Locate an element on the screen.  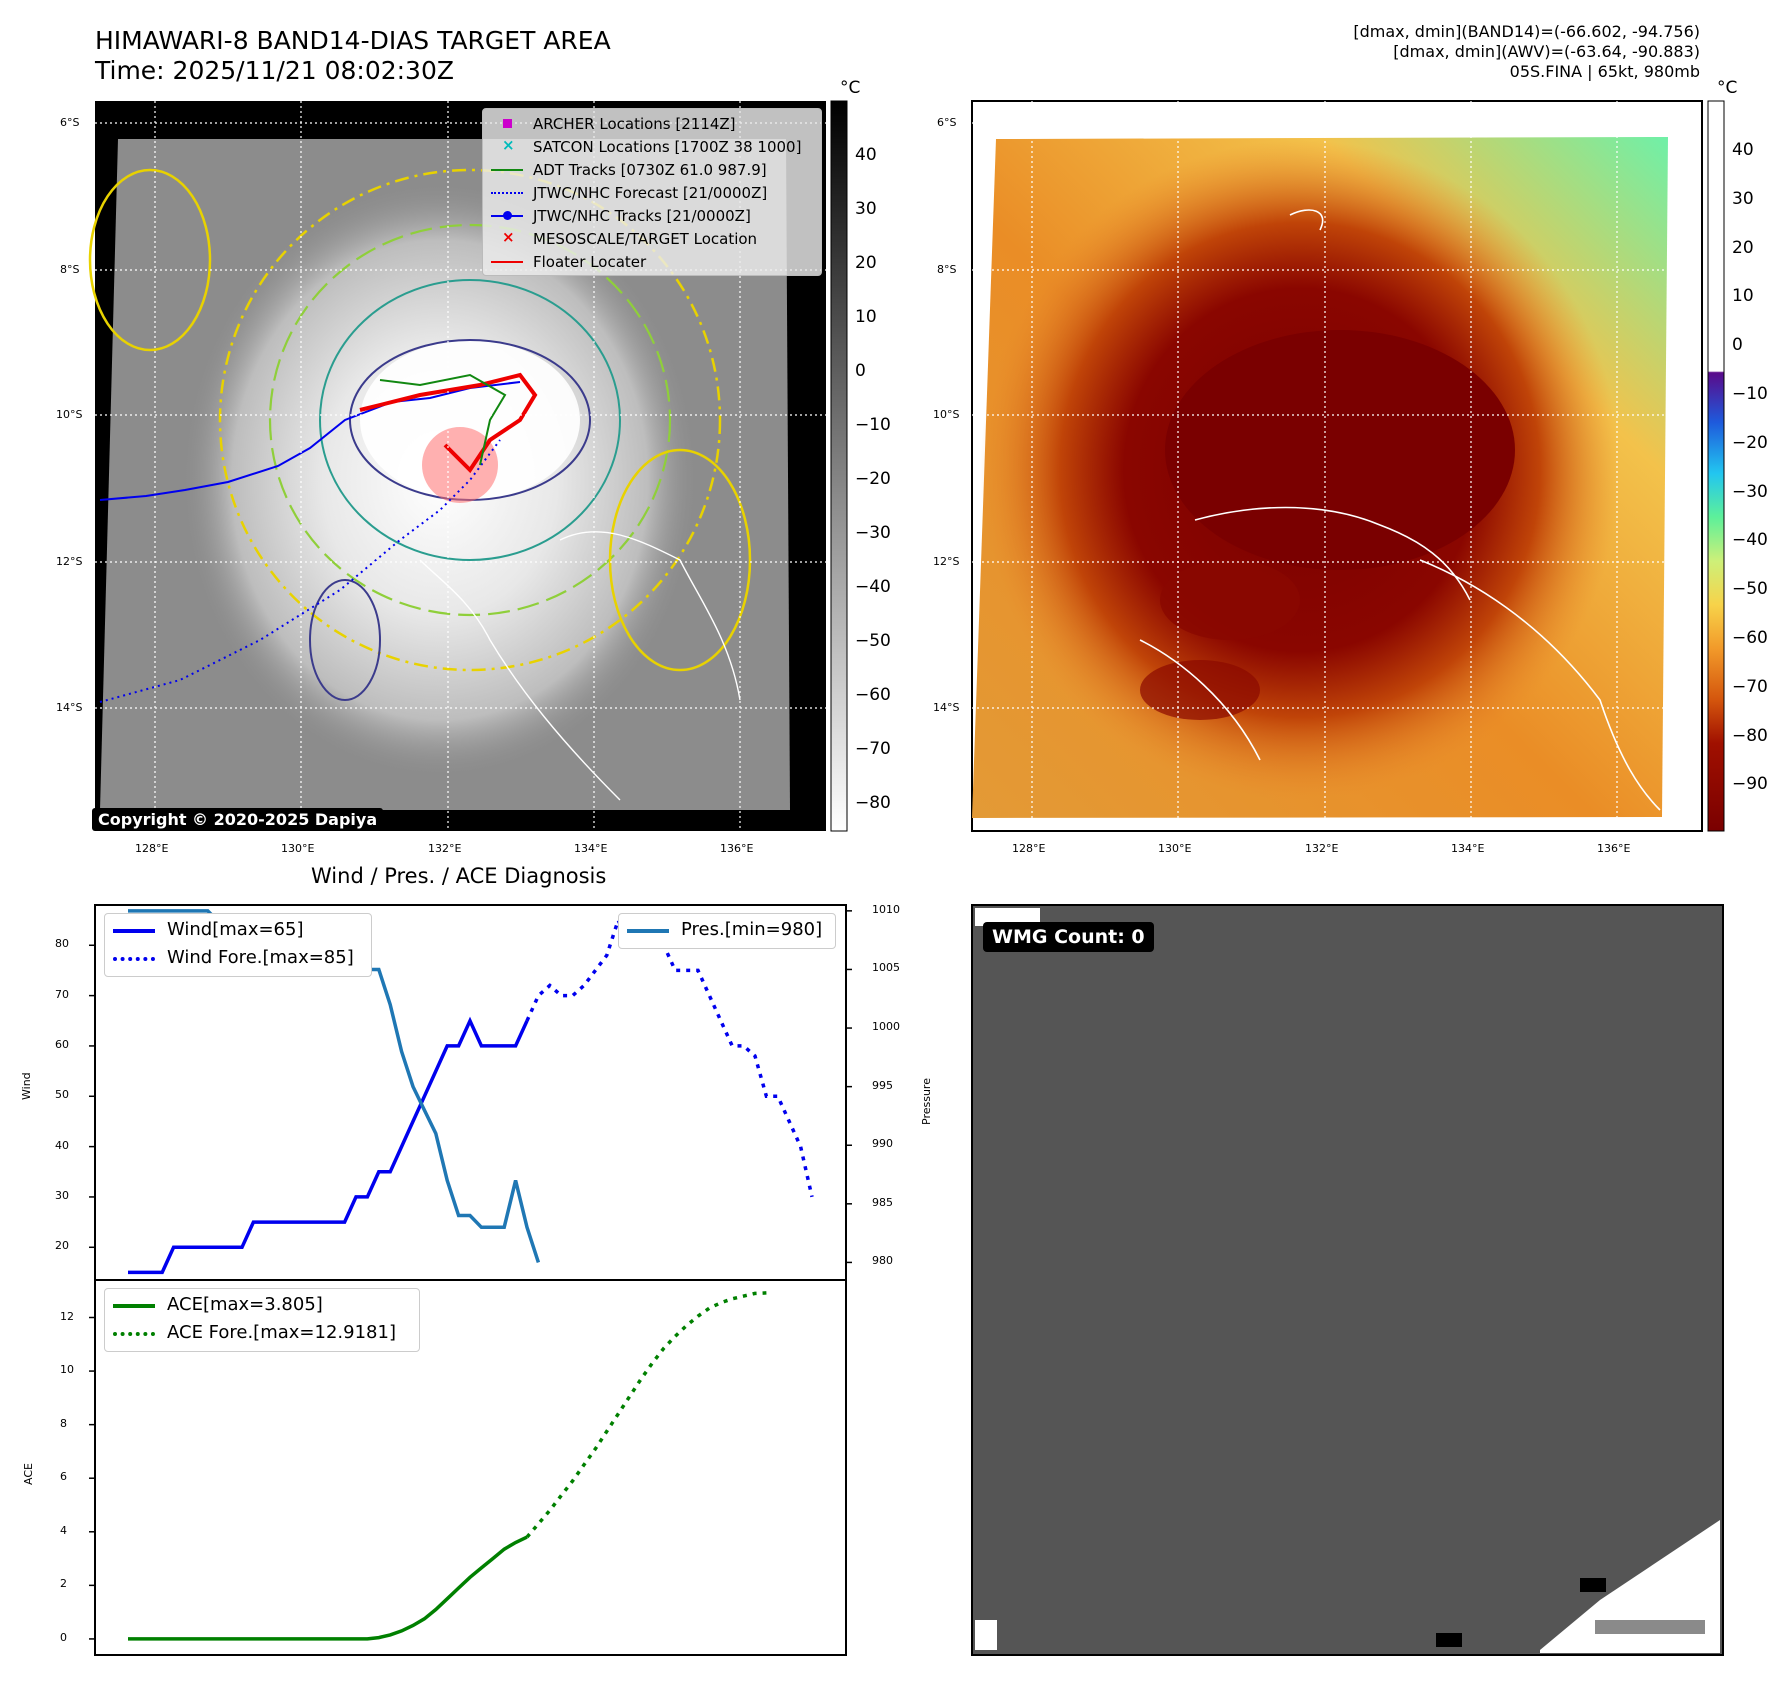
ace-line is located at coordinates (328, 1588).